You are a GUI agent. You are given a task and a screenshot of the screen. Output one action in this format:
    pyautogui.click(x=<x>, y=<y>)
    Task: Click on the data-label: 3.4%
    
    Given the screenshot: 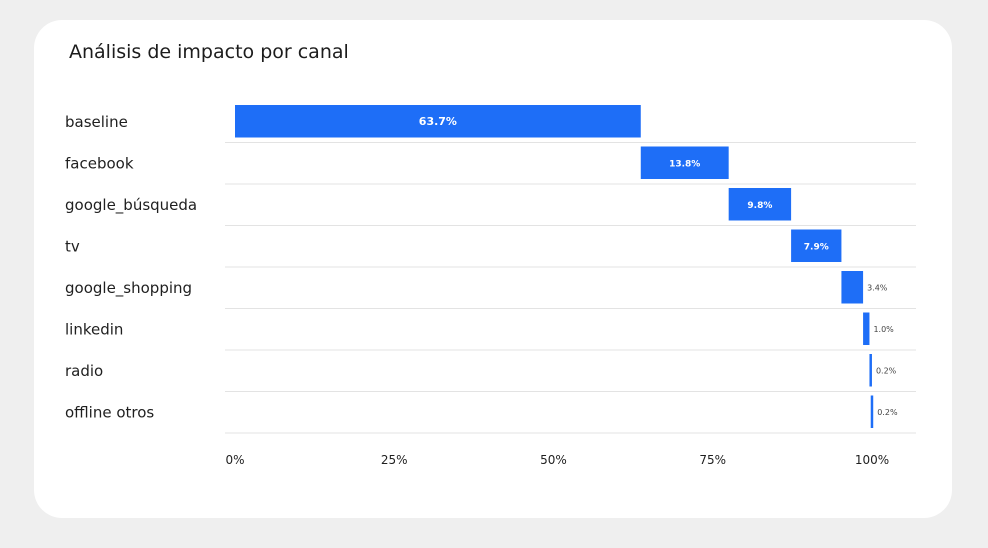 What is the action you would take?
    pyautogui.click(x=877, y=287)
    